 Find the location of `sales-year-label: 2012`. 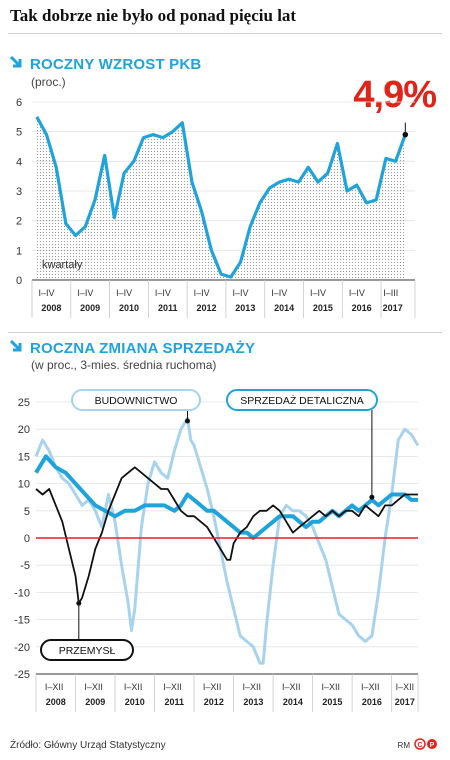

sales-year-label: 2012 is located at coordinates (214, 702).